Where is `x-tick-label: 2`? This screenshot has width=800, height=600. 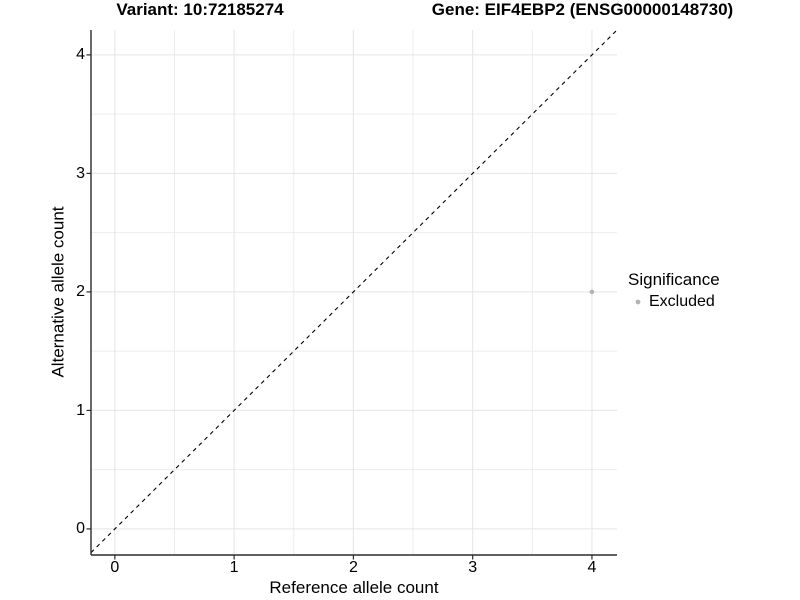
x-tick-label: 2 is located at coordinates (353, 567).